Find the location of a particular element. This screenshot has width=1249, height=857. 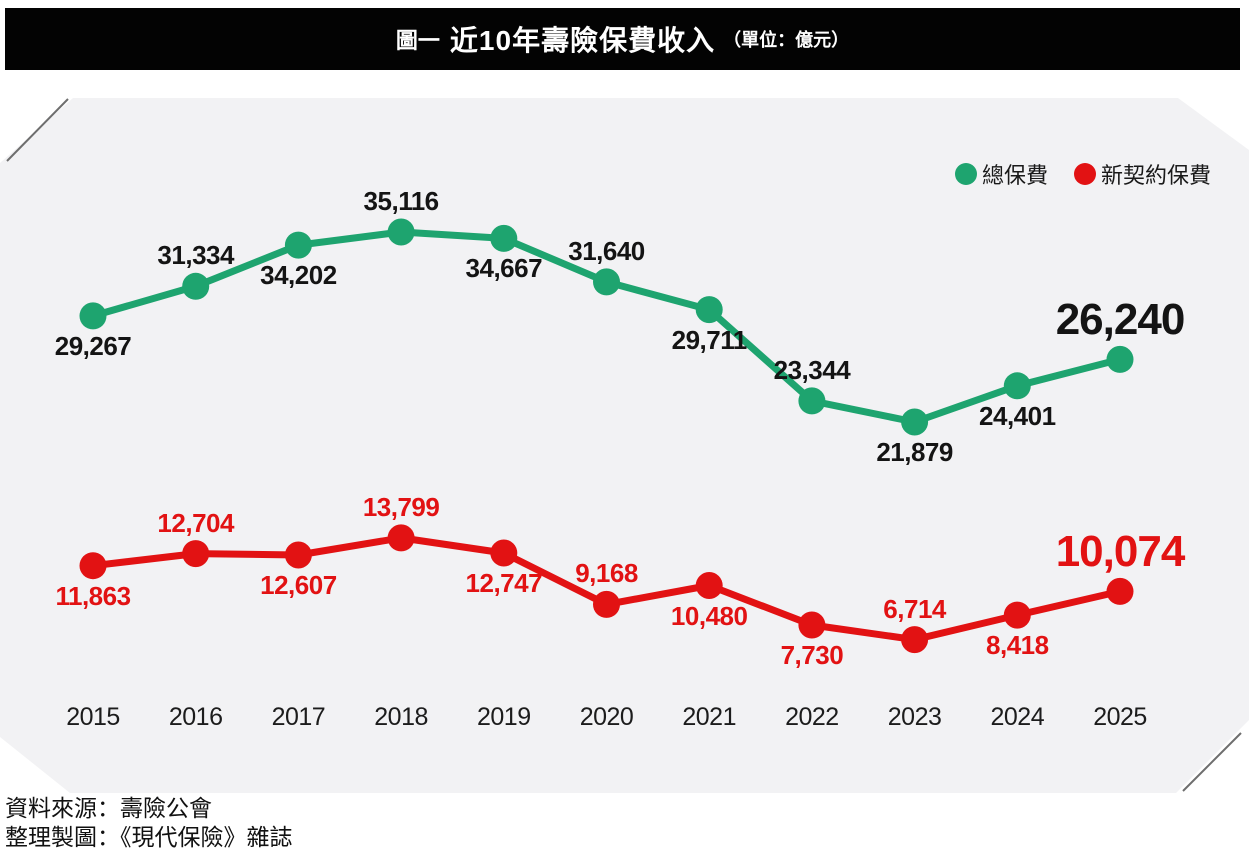

source-line-2: 整理製圖：《現代保險》雜誌 is located at coordinates (149, 837).